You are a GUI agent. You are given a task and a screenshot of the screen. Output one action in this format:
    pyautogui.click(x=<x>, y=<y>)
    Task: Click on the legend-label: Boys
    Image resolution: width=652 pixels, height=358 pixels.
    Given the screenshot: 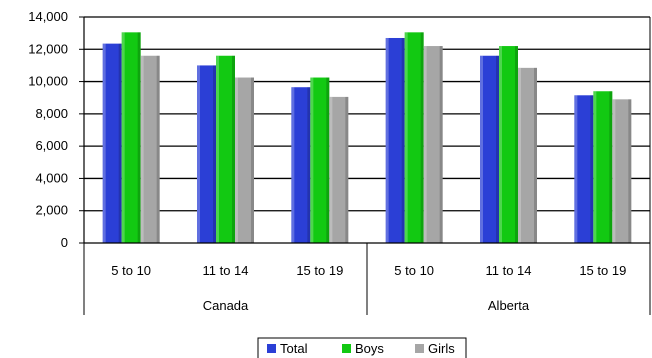 What is the action you would take?
    pyautogui.click(x=369, y=348)
    